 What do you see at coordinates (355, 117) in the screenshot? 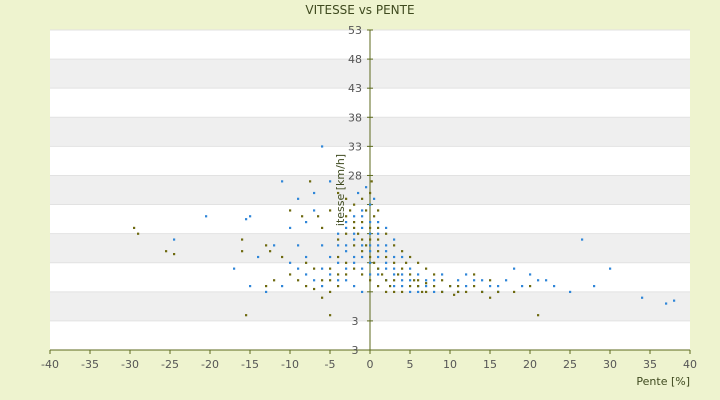
I see `y-tick-label: 38` at bounding box center [355, 117].